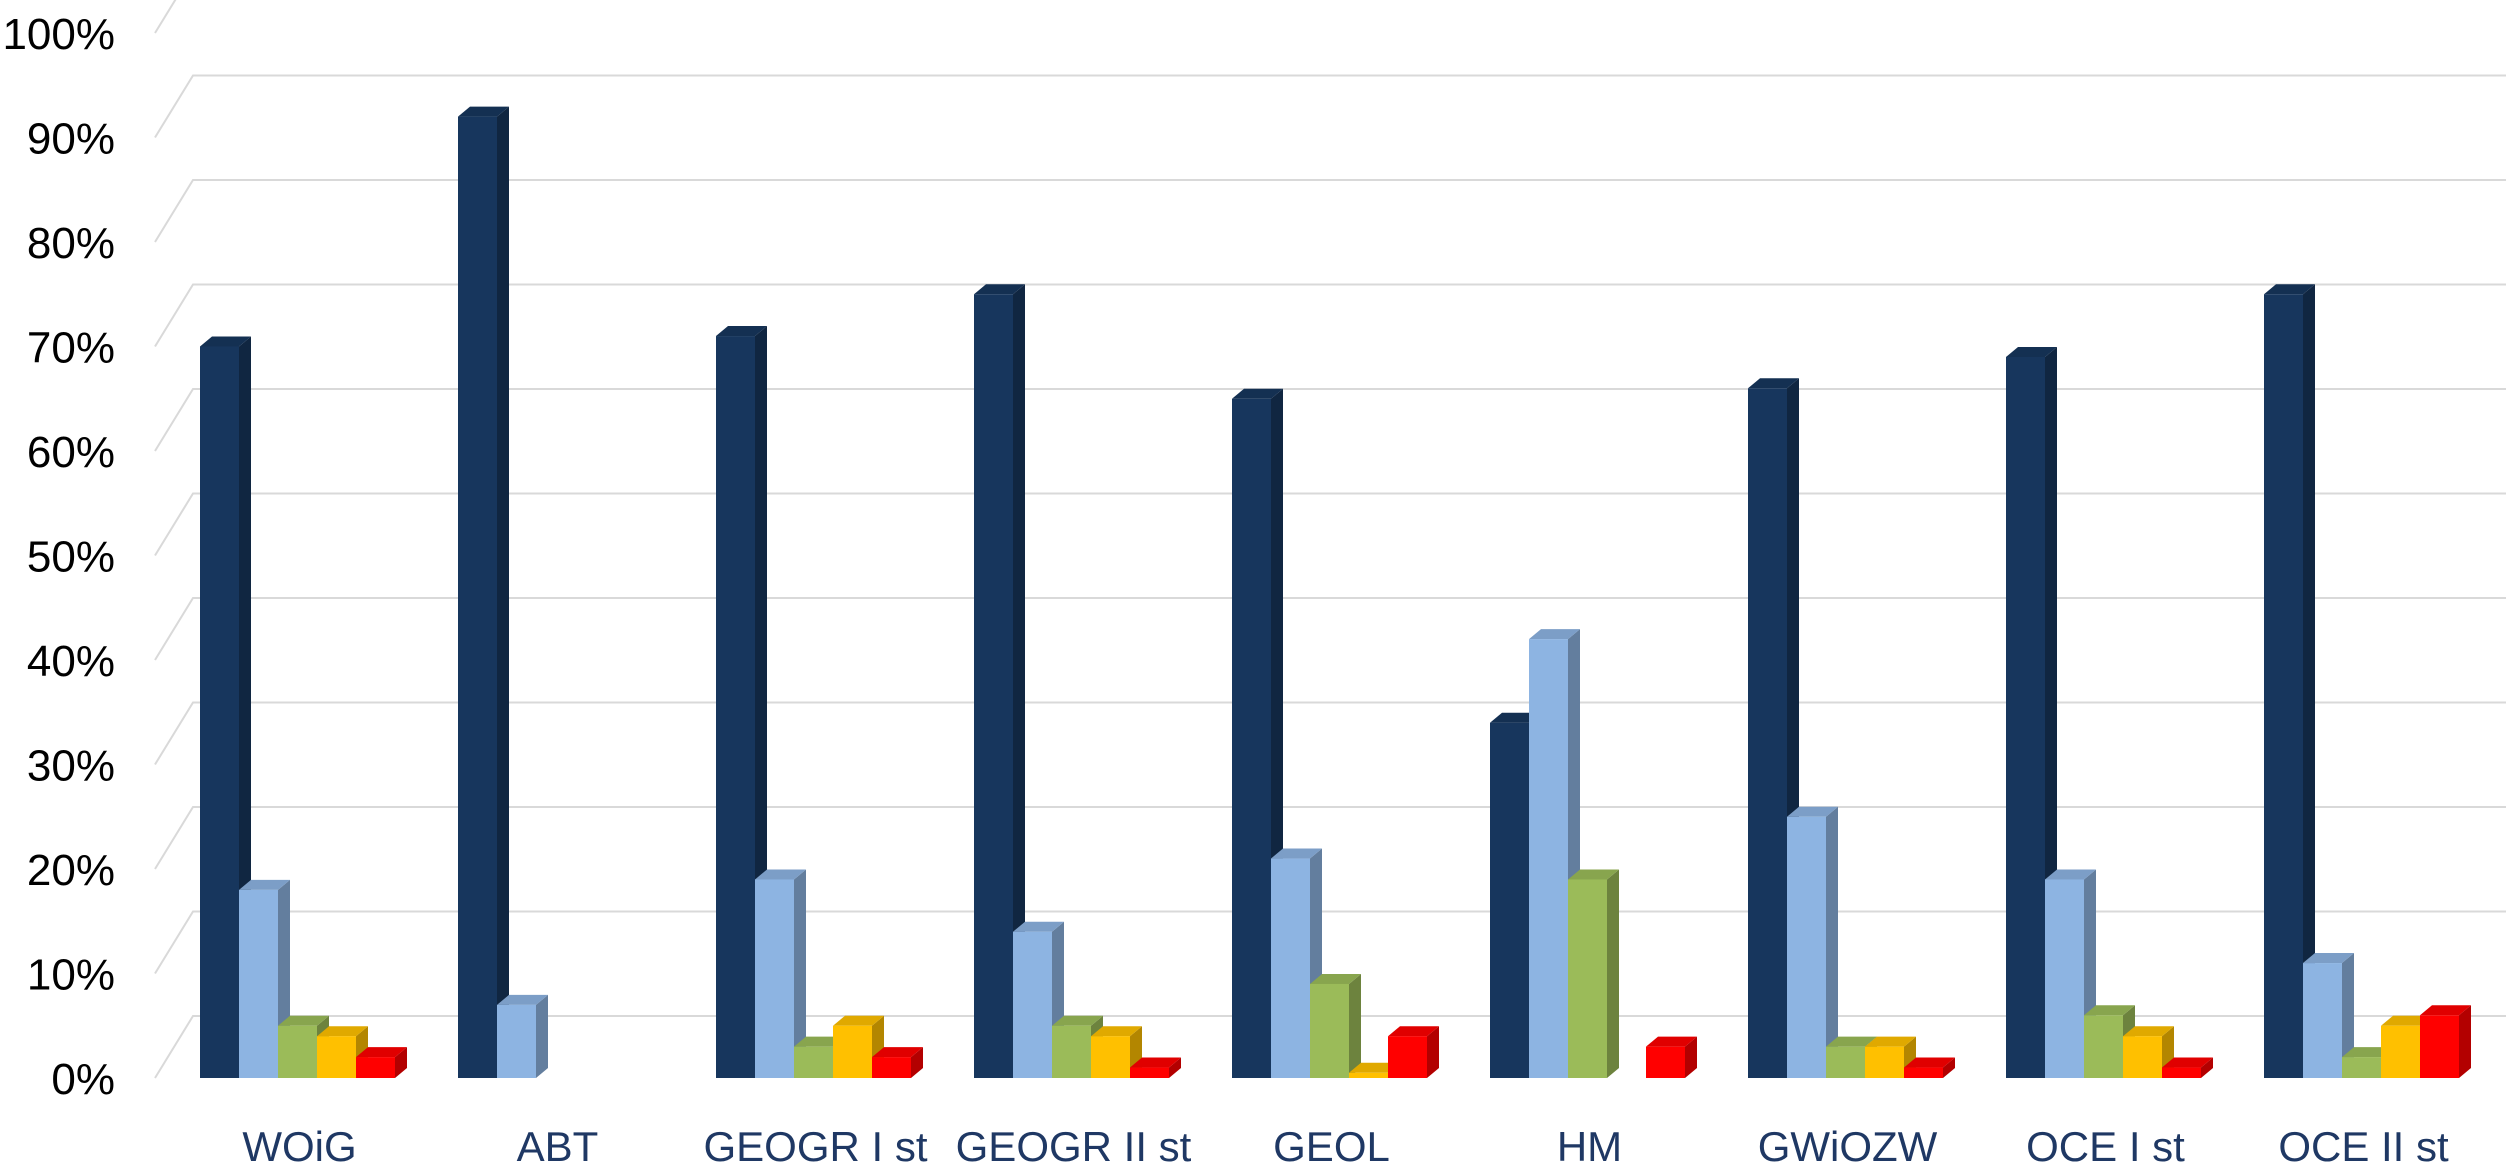 This screenshot has width=2506, height=1169. What do you see at coordinates (71, 766) in the screenshot?
I see `y-tick-label: 30%` at bounding box center [71, 766].